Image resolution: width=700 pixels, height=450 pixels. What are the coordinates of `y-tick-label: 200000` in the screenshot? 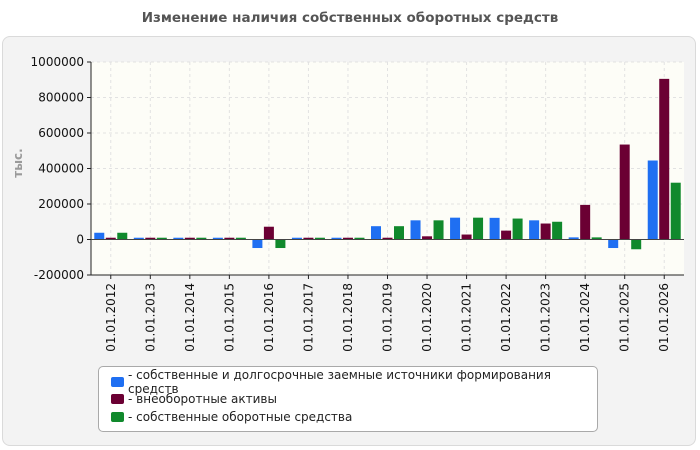 It's located at (61, 204).